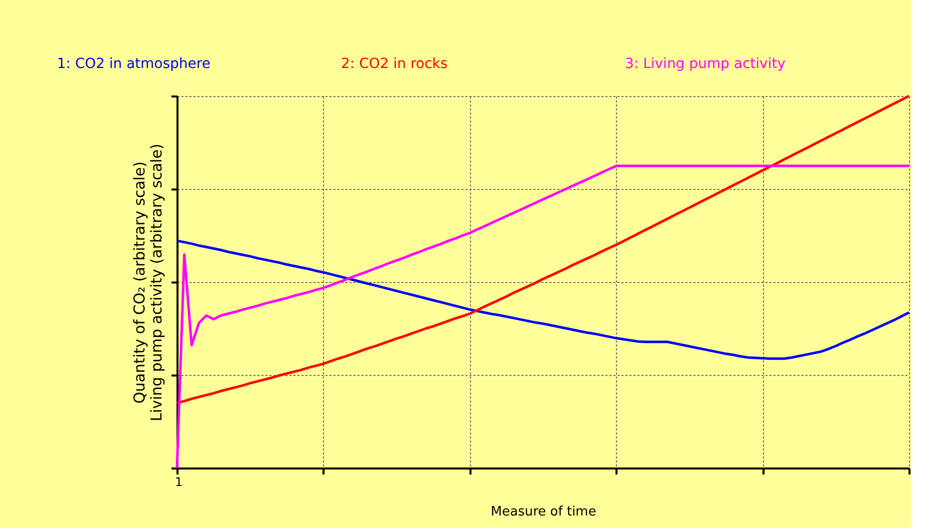  Describe the element at coordinates (394, 64) in the screenshot. I see `text: 2: CO2 in rocks` at that location.